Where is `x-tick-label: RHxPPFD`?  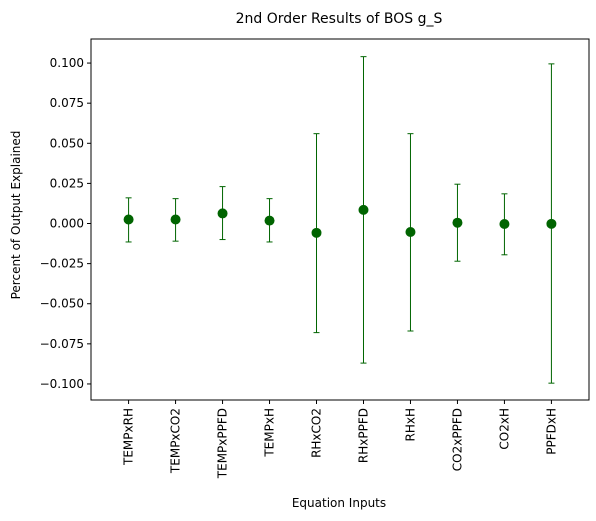
x-tick-label: RHxPPFD is located at coordinates (363, 435).